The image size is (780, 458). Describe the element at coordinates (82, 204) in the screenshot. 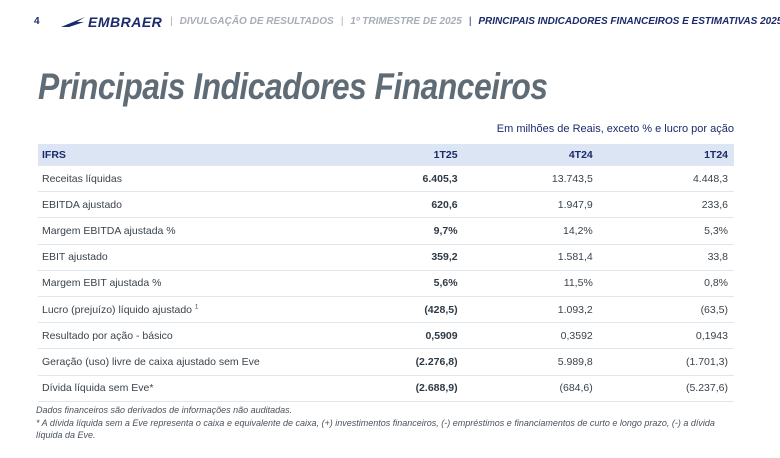

I see `row-label: EBITDA ajustado` at that location.